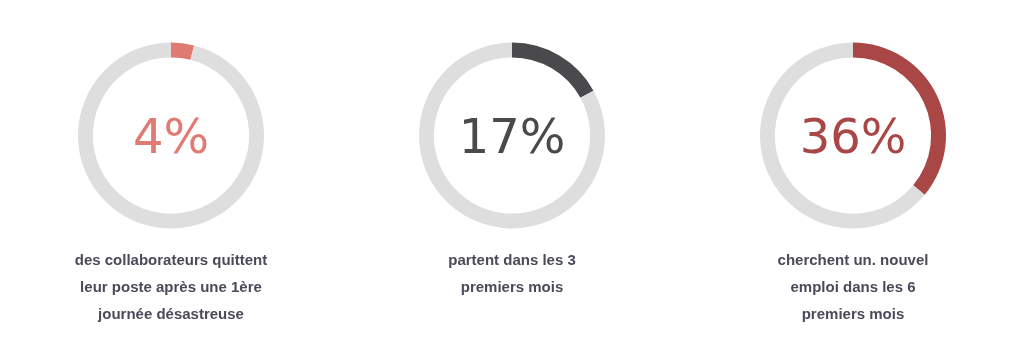  I want to click on text: partent dans les 3 premiers mois, so click(512, 272).